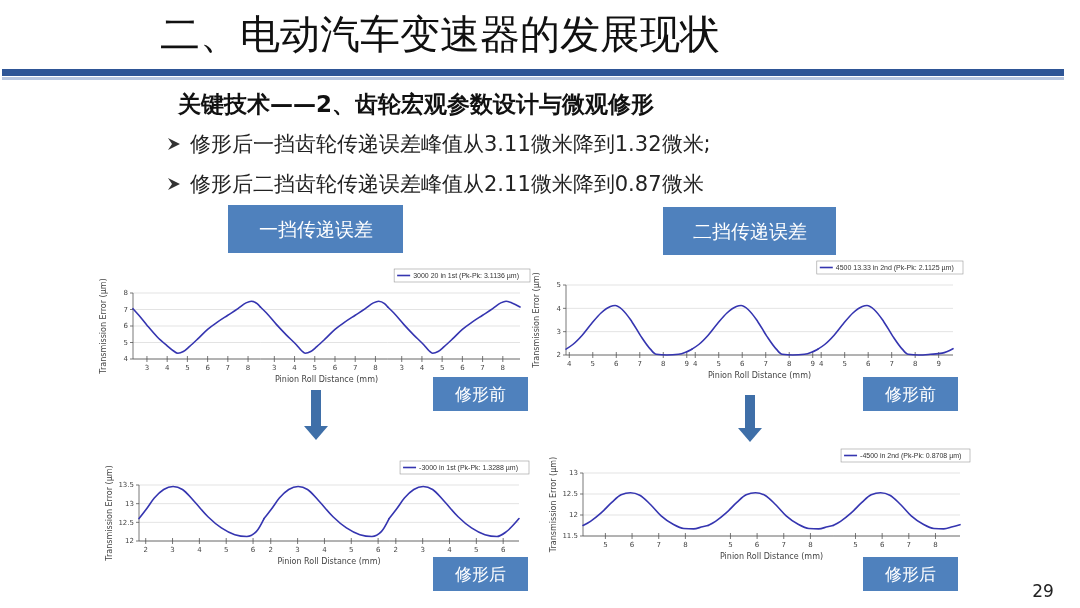 This screenshot has width=1080, height=608. What do you see at coordinates (450, 144) in the screenshot?
I see `text: 修形后一挡齿轮传递误差峰值从3.11微米降到1.32微米;` at bounding box center [450, 144].